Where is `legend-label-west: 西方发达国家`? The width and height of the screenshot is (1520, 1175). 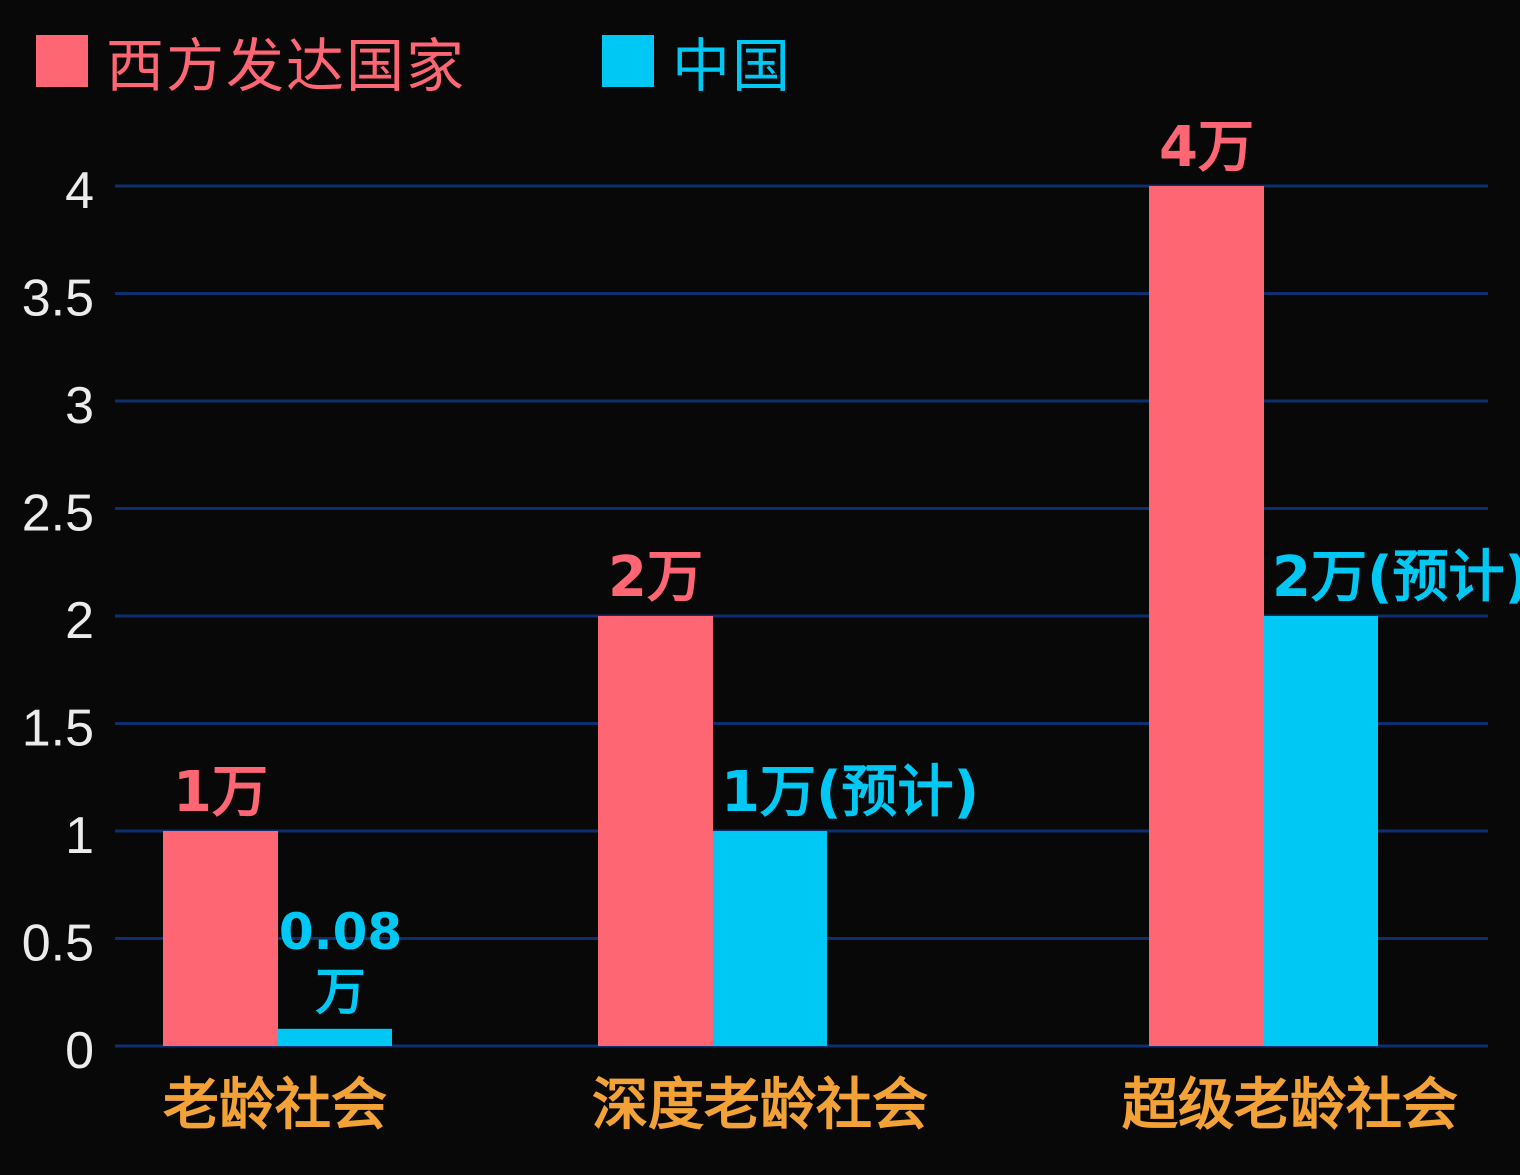
legend-label-west: 西方发达国家 is located at coordinates (286, 66).